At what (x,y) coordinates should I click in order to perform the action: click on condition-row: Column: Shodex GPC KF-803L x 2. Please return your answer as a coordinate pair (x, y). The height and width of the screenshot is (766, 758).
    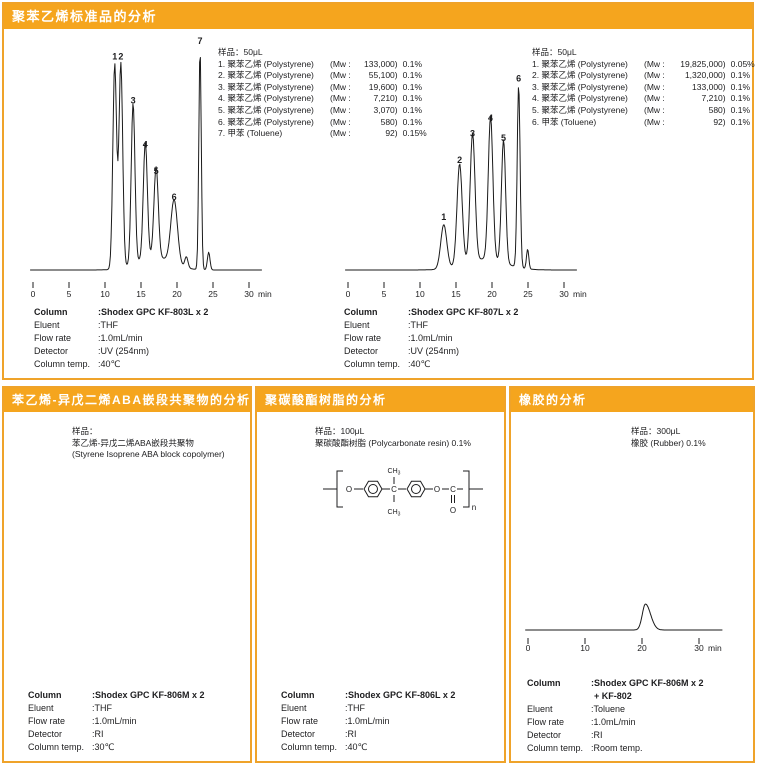
    Looking at the image, I should click on (121, 312).